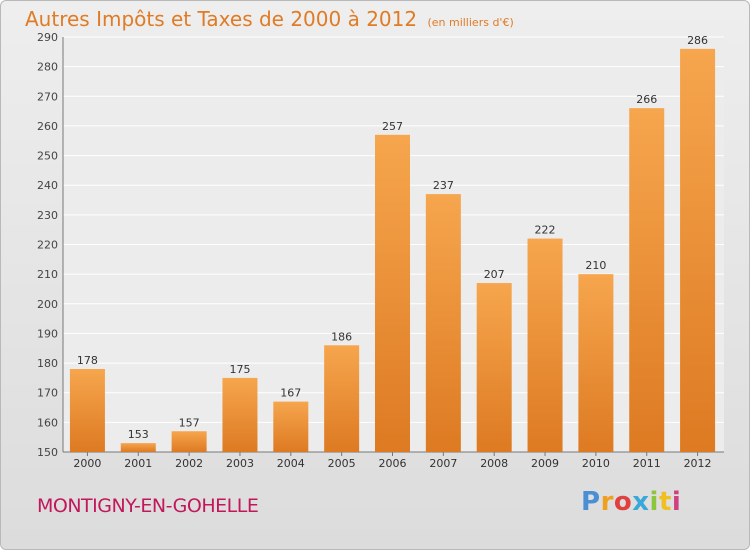 This screenshot has width=750, height=550. Describe the element at coordinates (591, 502) in the screenshot. I see `brand-letter: P` at that location.